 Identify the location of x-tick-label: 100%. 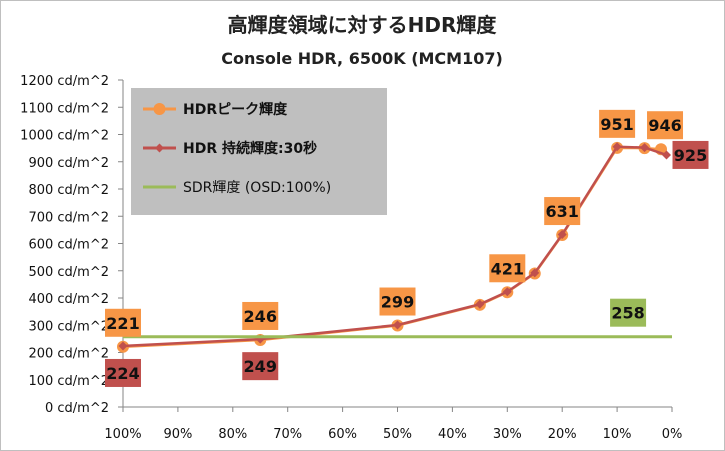
(122, 434).